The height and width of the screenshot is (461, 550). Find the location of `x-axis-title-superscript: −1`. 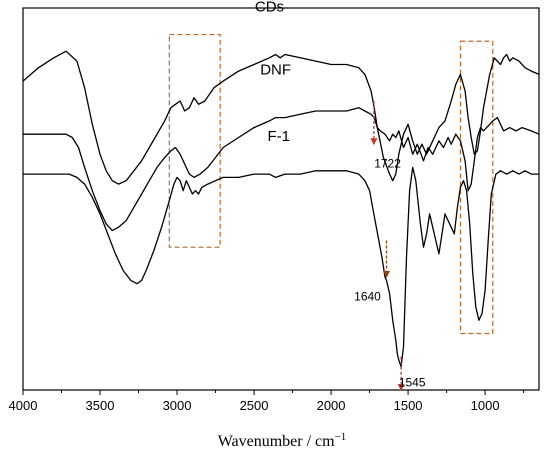

x-axis-title-superscript: −1 is located at coordinates (341, 437).